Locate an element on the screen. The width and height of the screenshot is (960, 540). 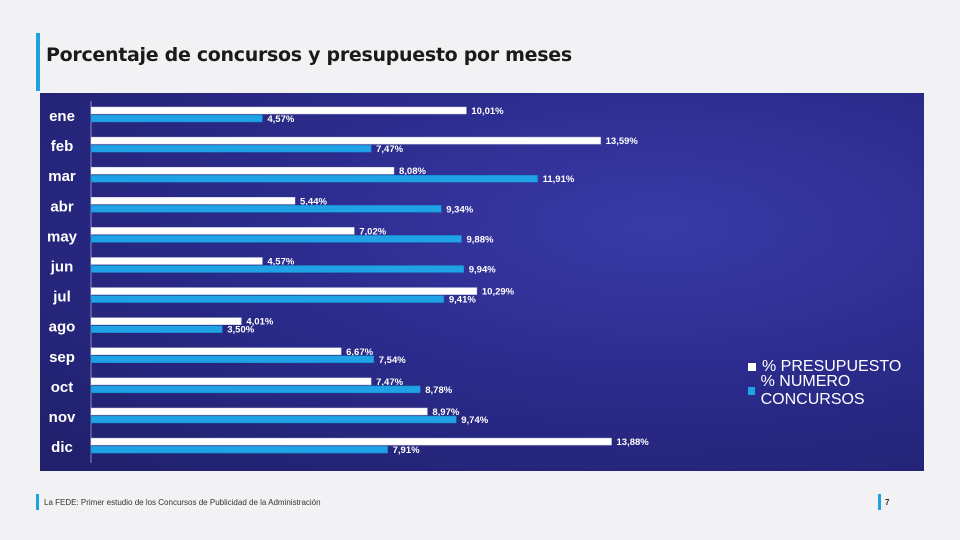
legend-item-presupuesto: % PRESUPUESTO is located at coordinates (836, 367).